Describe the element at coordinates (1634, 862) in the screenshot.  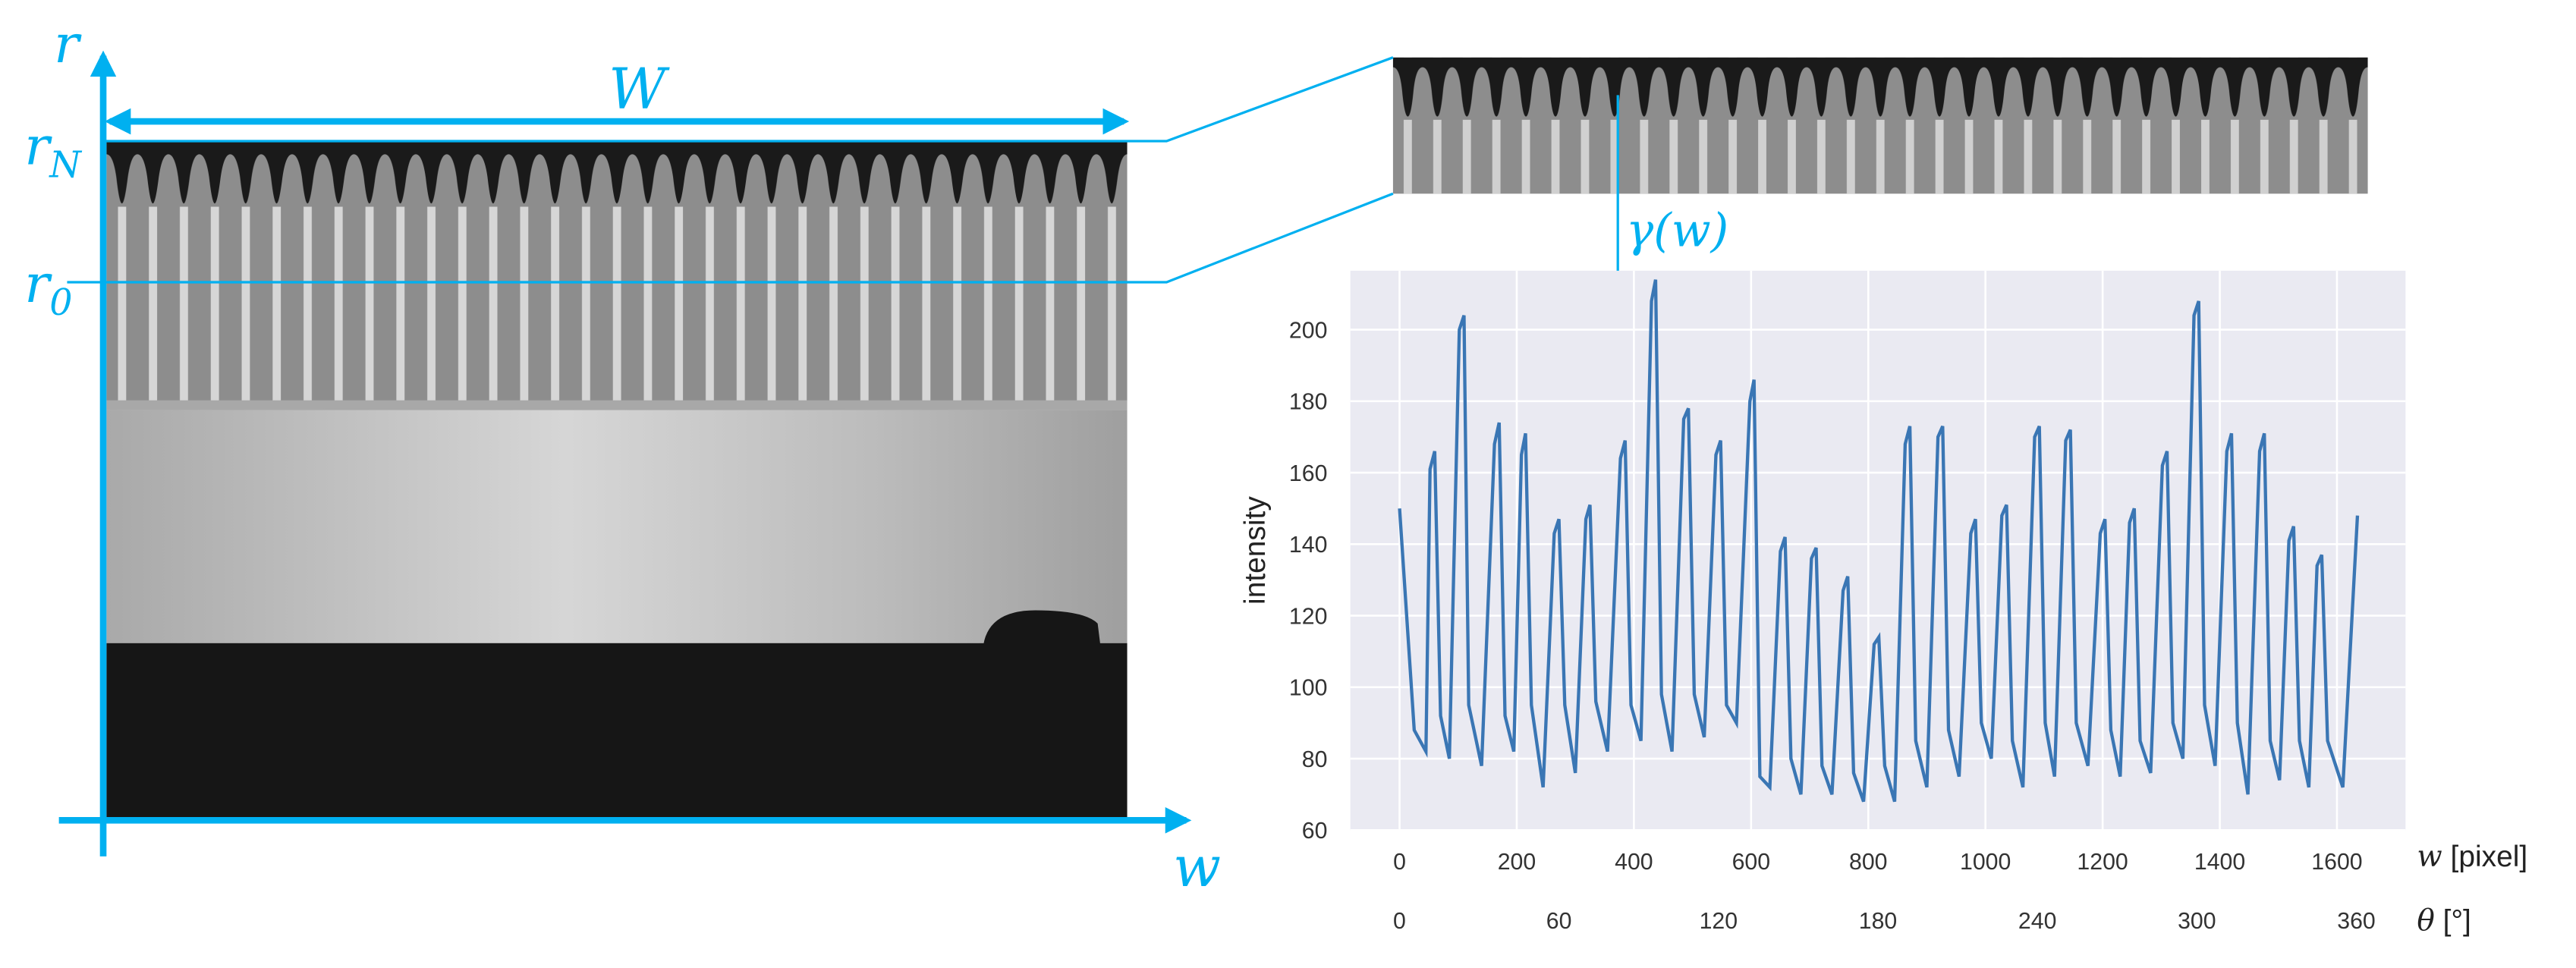
I see `x-tick-label: 400` at that location.